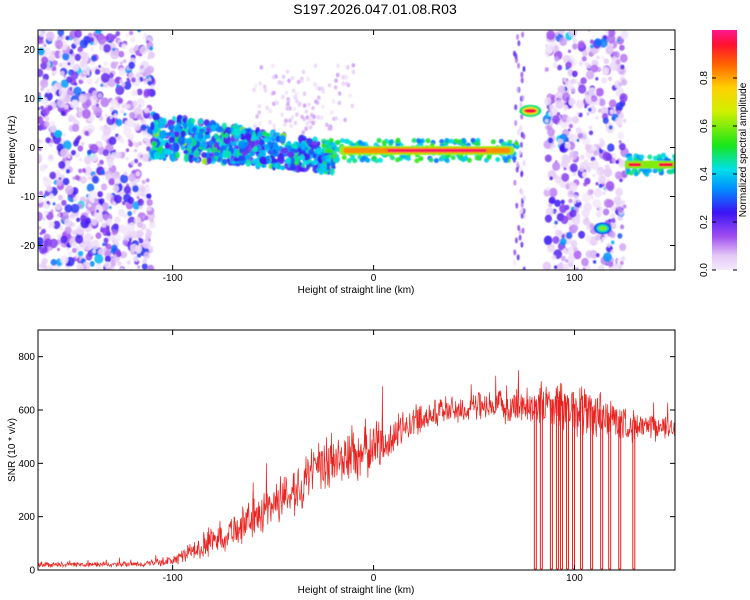 The image size is (750, 600). What do you see at coordinates (574, 578) in the screenshot?
I see `x-tick-label: 100` at bounding box center [574, 578].